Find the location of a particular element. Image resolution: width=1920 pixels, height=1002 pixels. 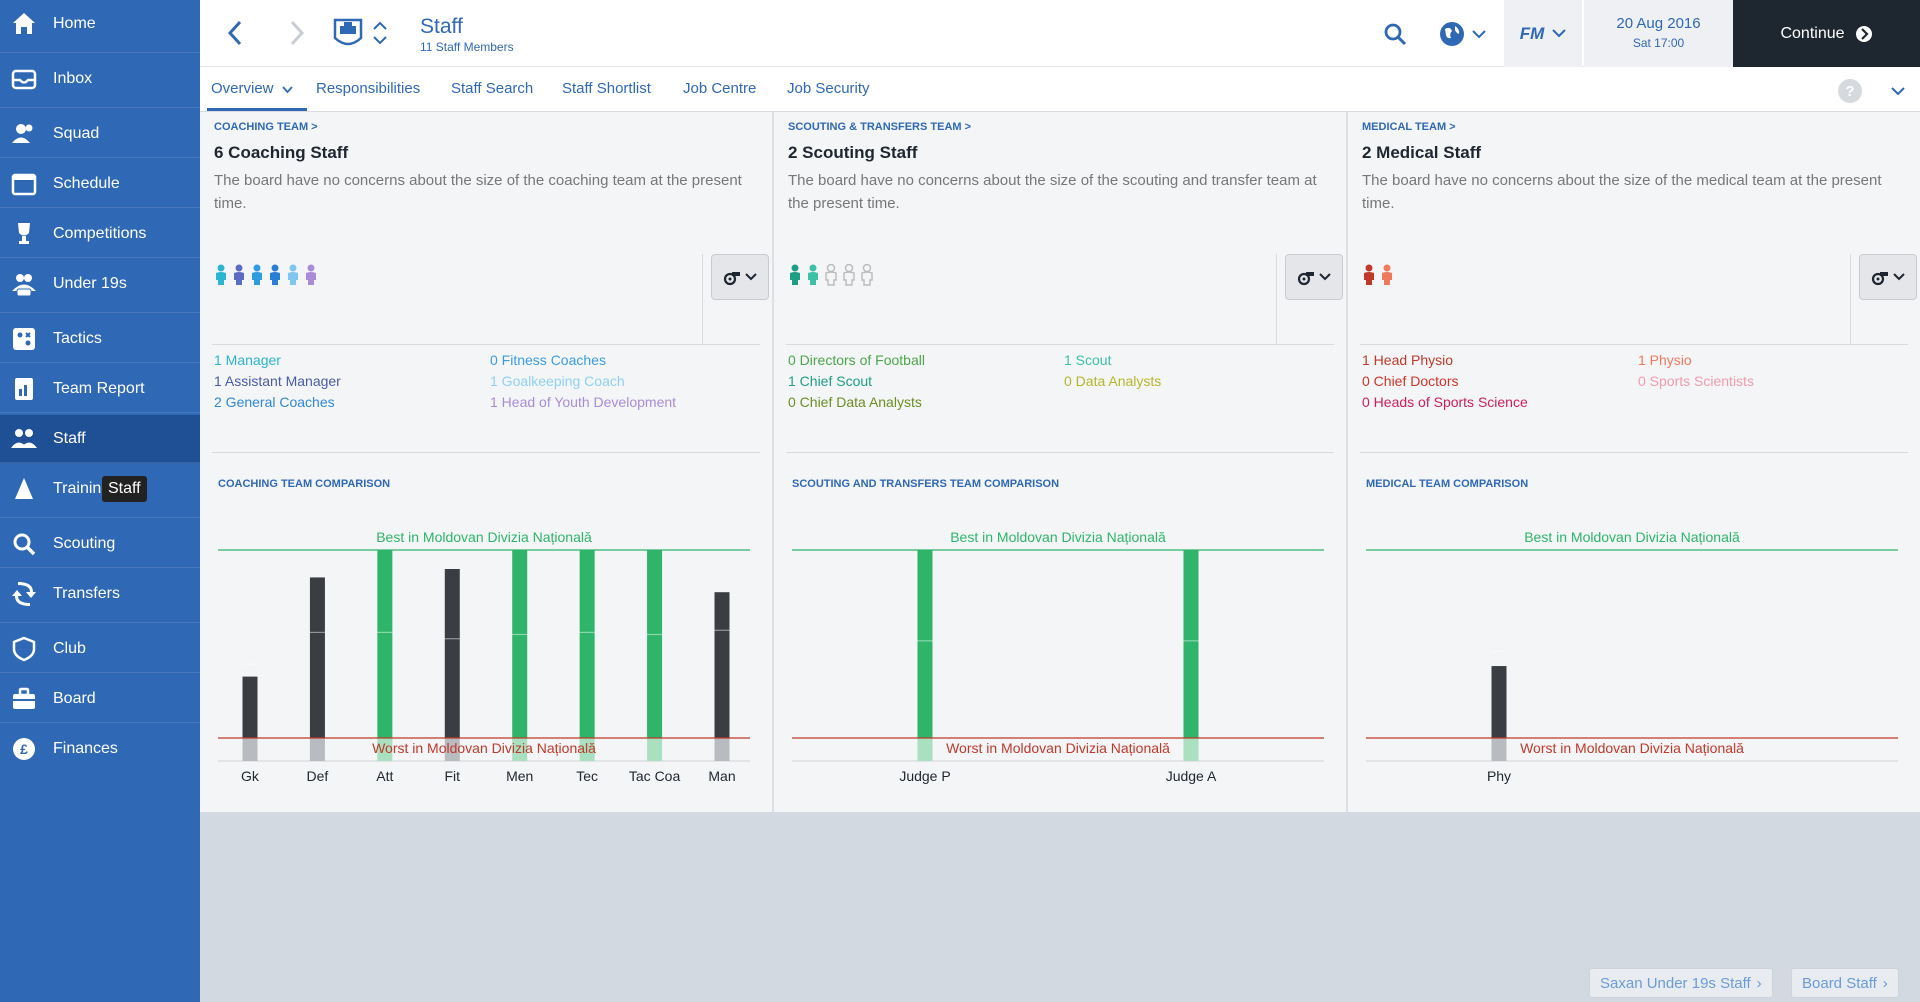

board-staff-button: Board Staff › is located at coordinates (1845, 983).